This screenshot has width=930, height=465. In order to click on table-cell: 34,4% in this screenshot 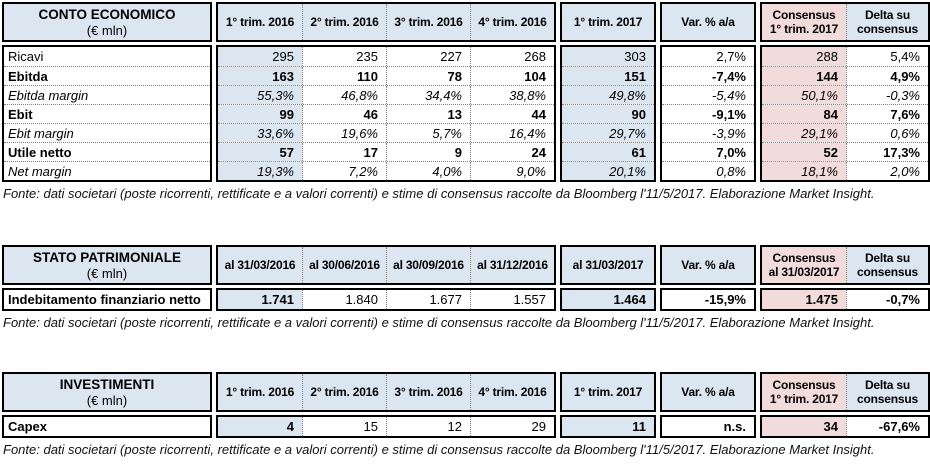, I will do `click(428, 95)`.